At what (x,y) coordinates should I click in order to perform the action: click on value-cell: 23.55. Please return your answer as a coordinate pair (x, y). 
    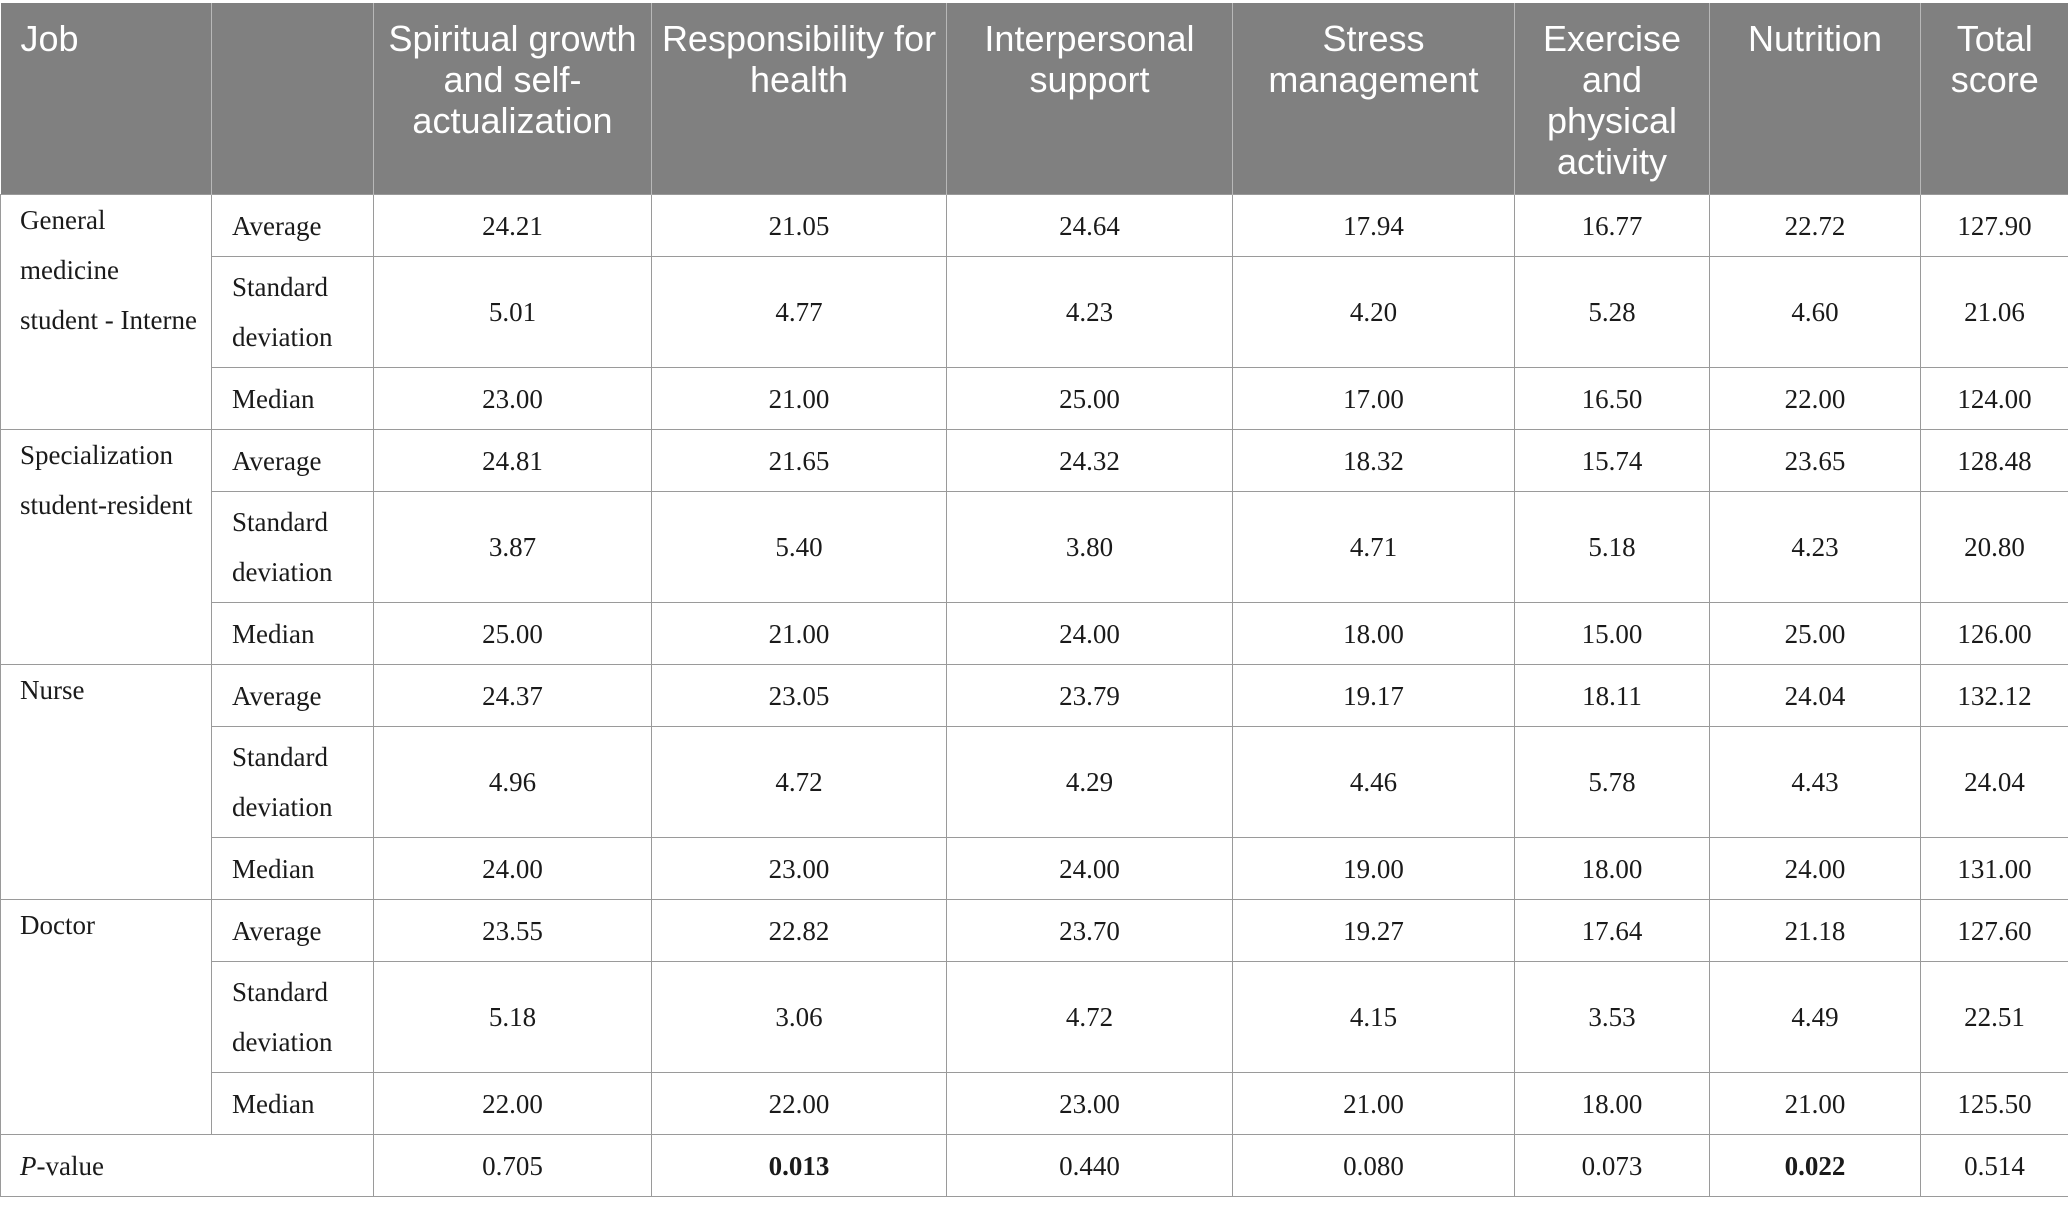
    Looking at the image, I should click on (512, 930).